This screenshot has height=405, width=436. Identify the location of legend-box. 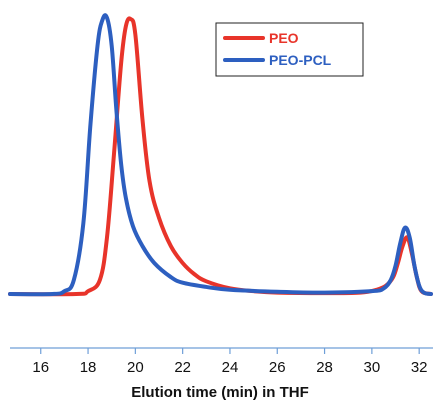
(289, 49).